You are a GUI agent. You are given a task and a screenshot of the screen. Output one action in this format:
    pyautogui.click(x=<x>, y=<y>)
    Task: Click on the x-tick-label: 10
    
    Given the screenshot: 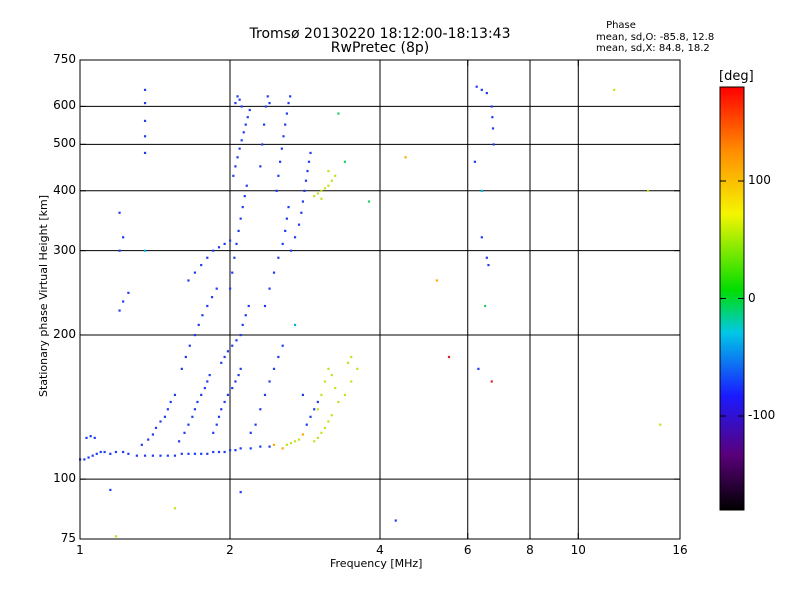 What is the action you would take?
    pyautogui.click(x=578, y=550)
    